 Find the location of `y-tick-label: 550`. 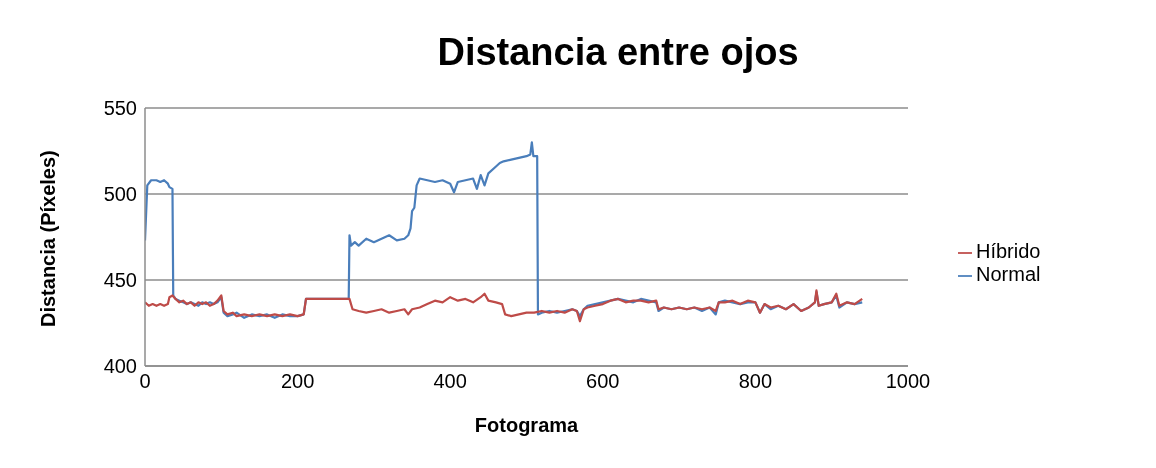

y-tick-label: 550 is located at coordinates (120, 108).